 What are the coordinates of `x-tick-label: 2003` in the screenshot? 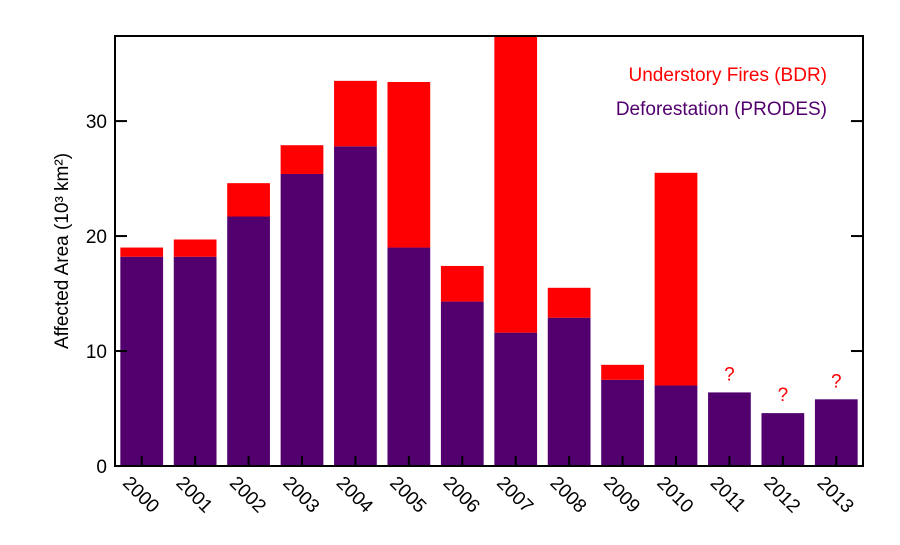 It's located at (300, 495).